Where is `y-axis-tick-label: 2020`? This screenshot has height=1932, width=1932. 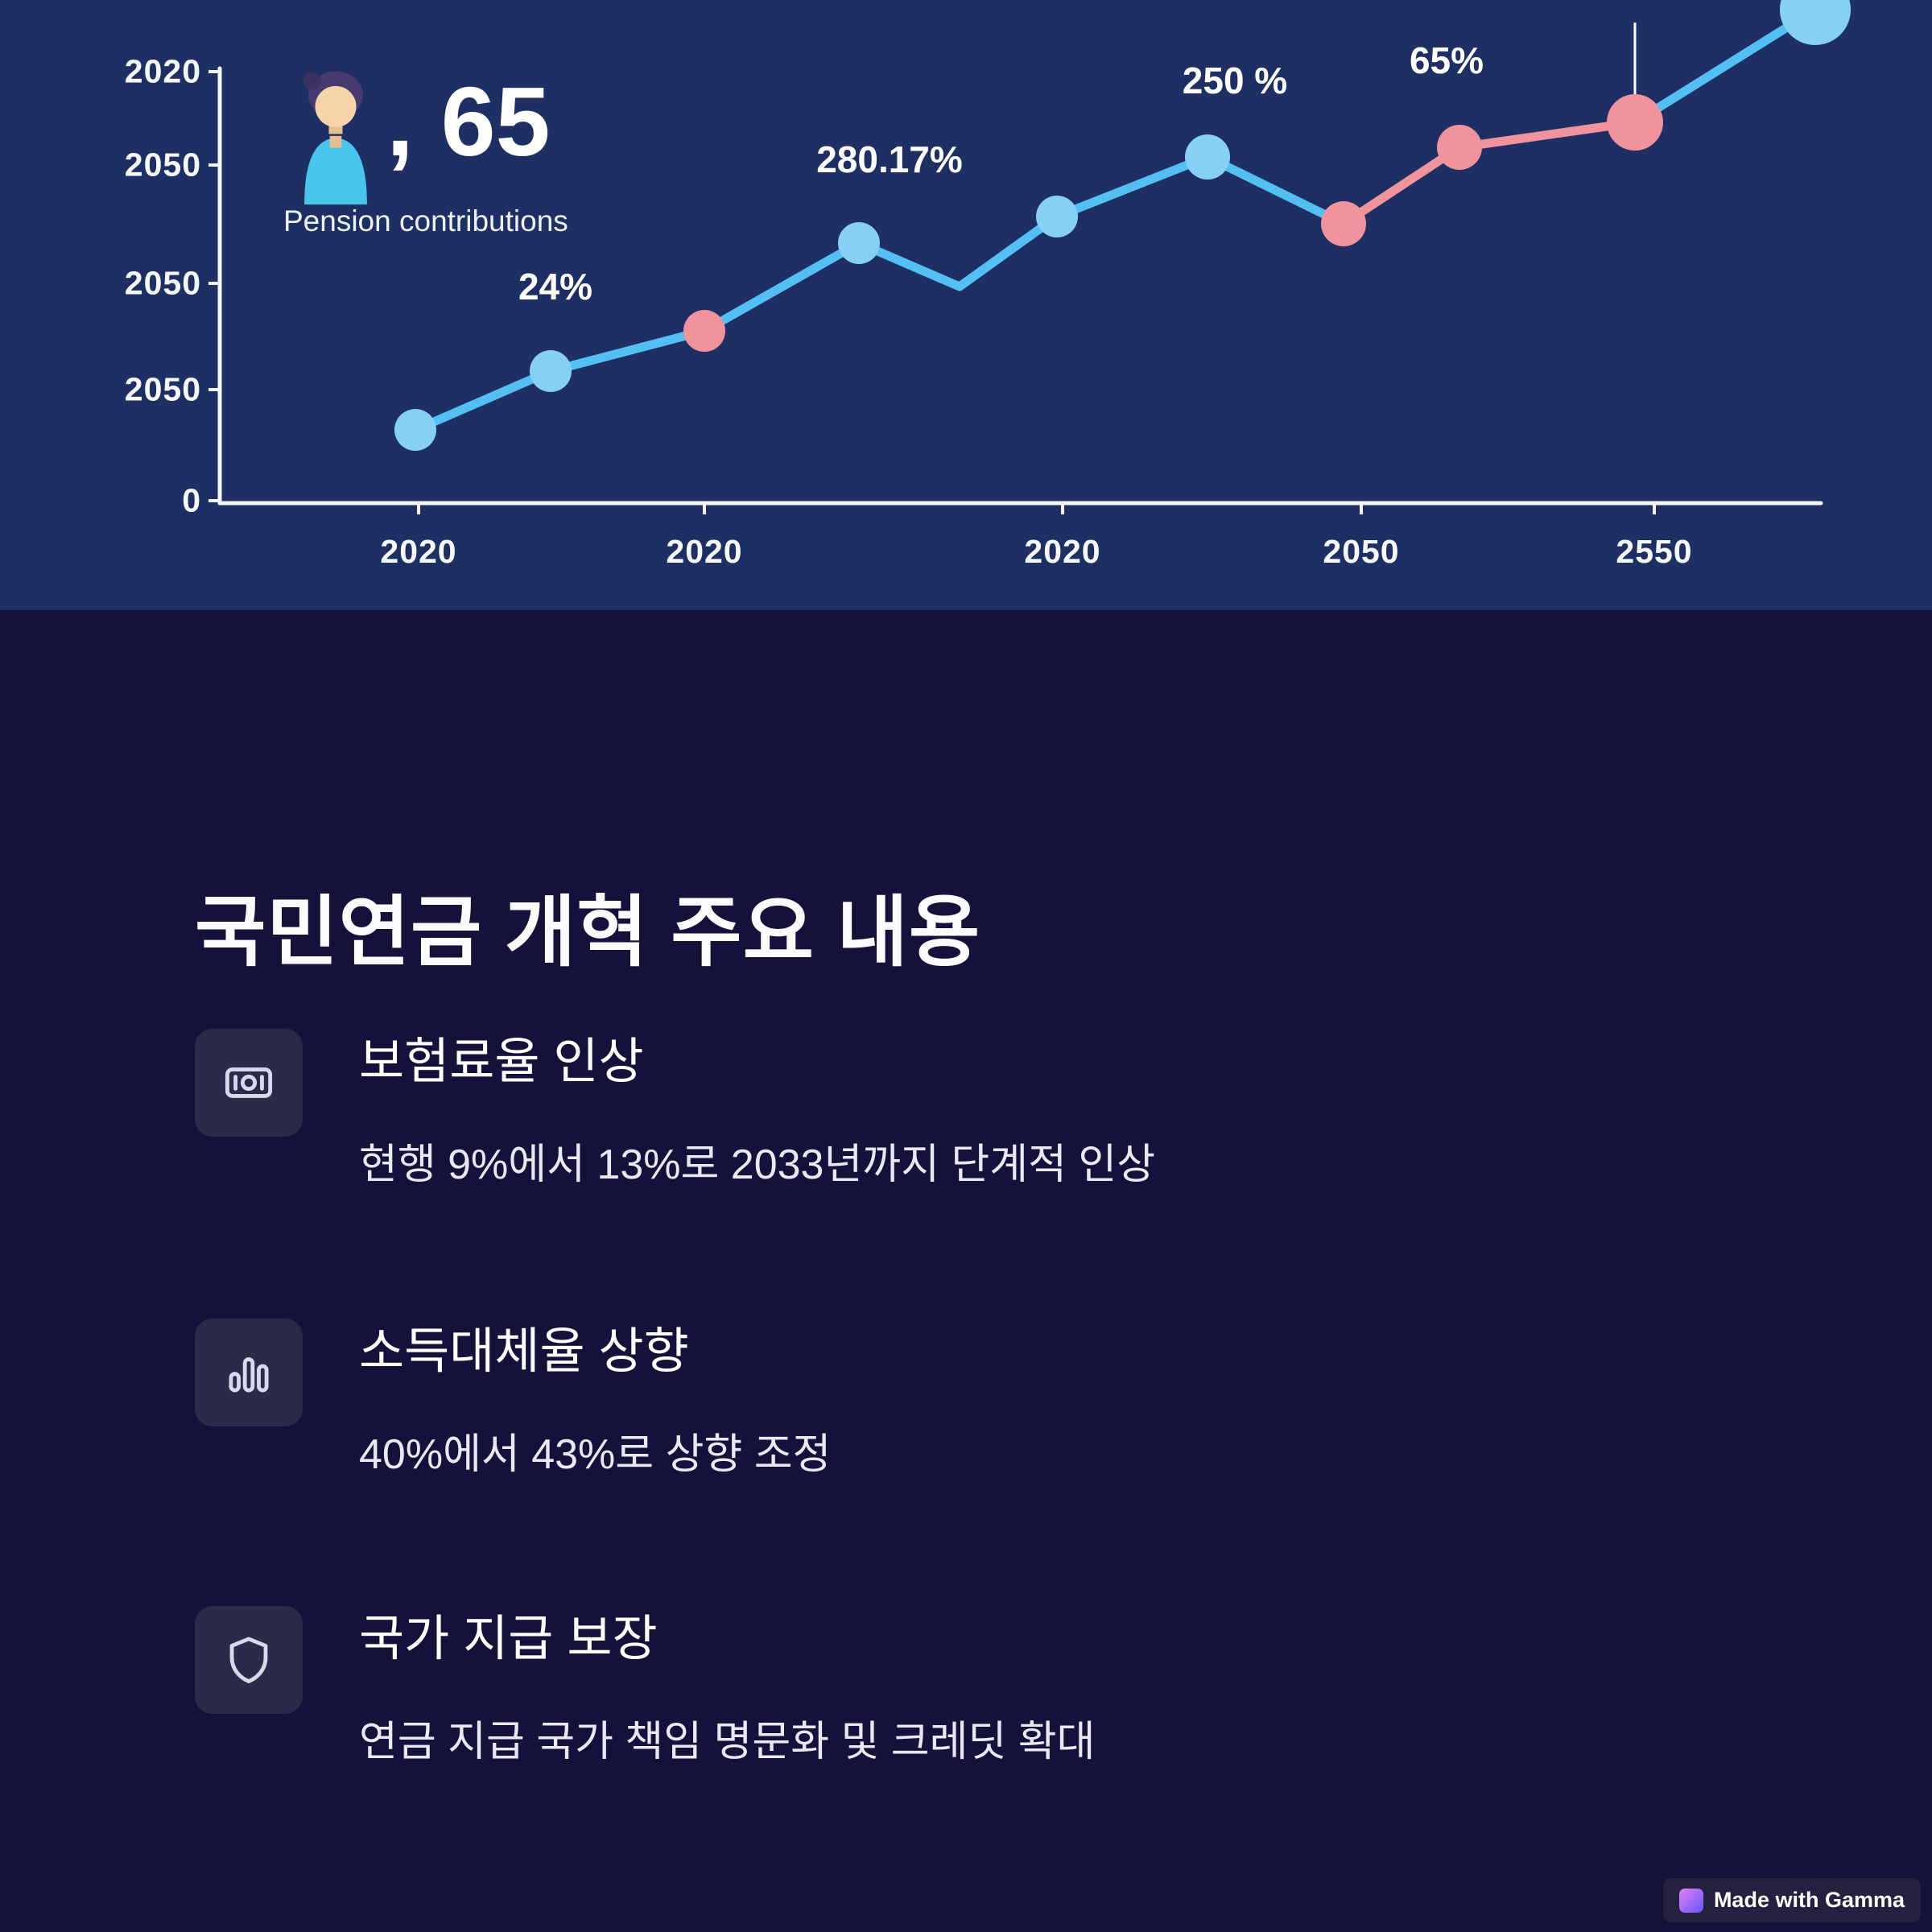 y-axis-tick-label: 2020 is located at coordinates (162, 71).